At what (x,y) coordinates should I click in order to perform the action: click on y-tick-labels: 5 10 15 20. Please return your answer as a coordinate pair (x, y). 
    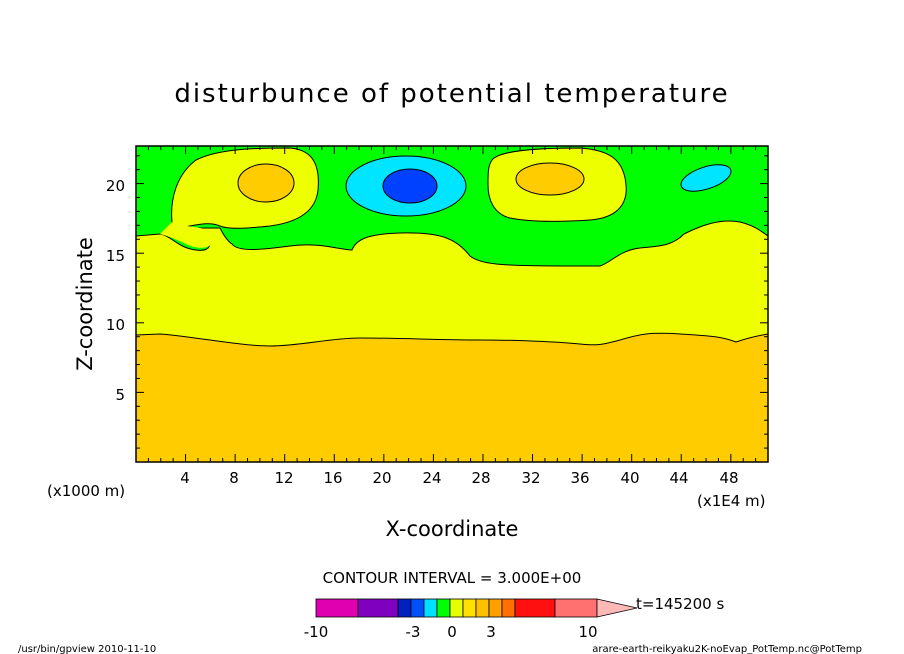
    Looking at the image, I should click on (115, 290).